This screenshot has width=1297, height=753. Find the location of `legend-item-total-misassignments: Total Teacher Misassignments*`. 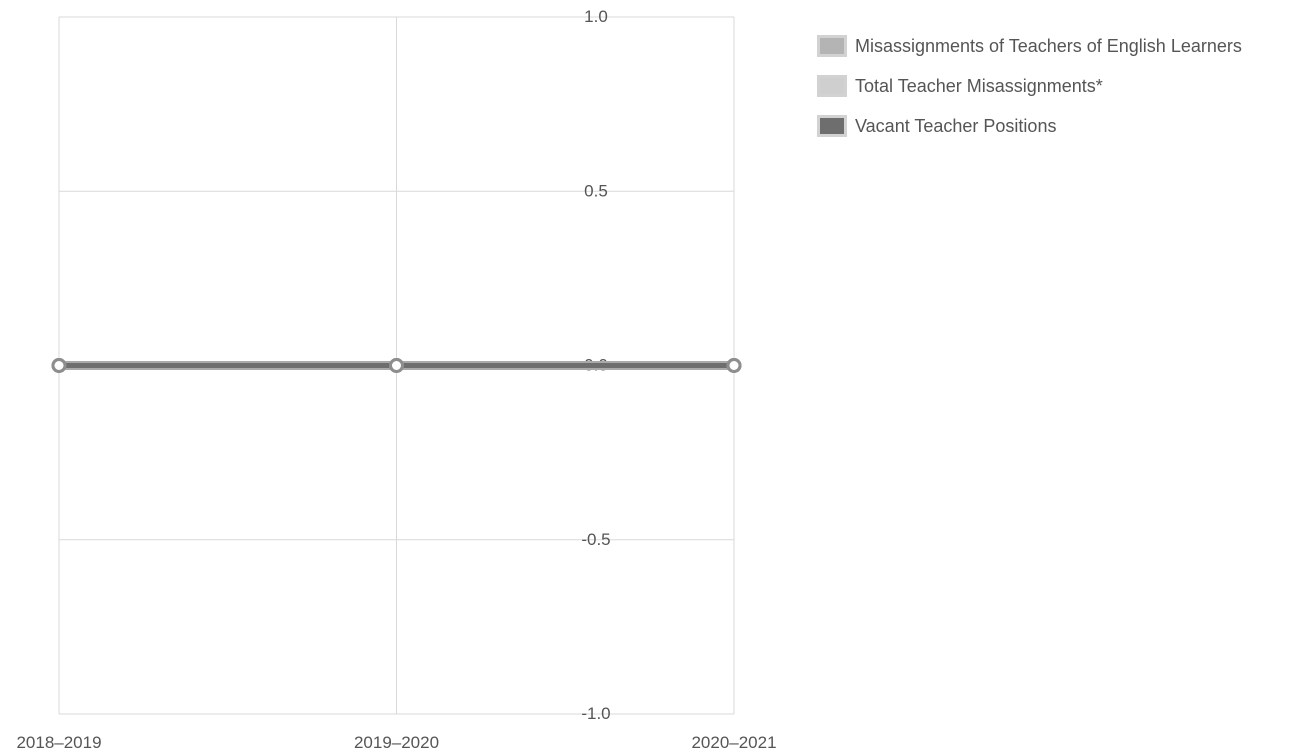

legend-item-total-misassignments: Total Teacher Misassignments* is located at coordinates (1029, 86).